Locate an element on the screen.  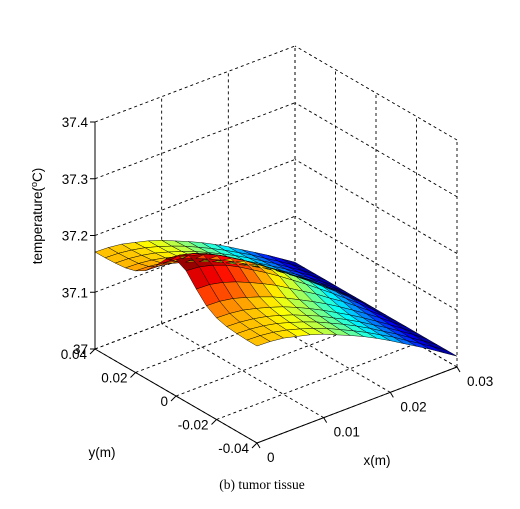
figure-caption: (b) tumor tissue is located at coordinates (262, 484).